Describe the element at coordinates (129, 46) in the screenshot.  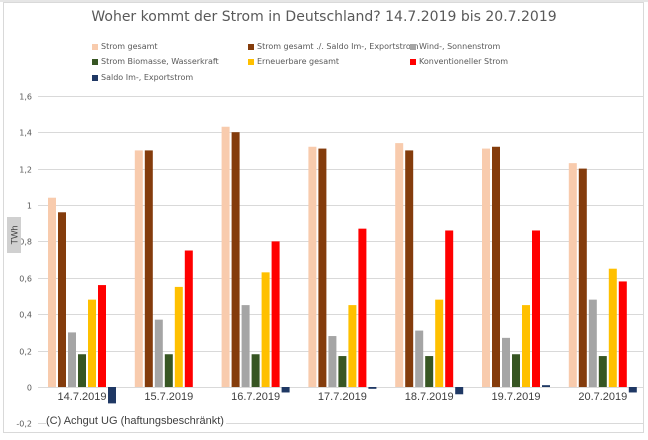
I see `legend-label: Strom gesamt` at that location.